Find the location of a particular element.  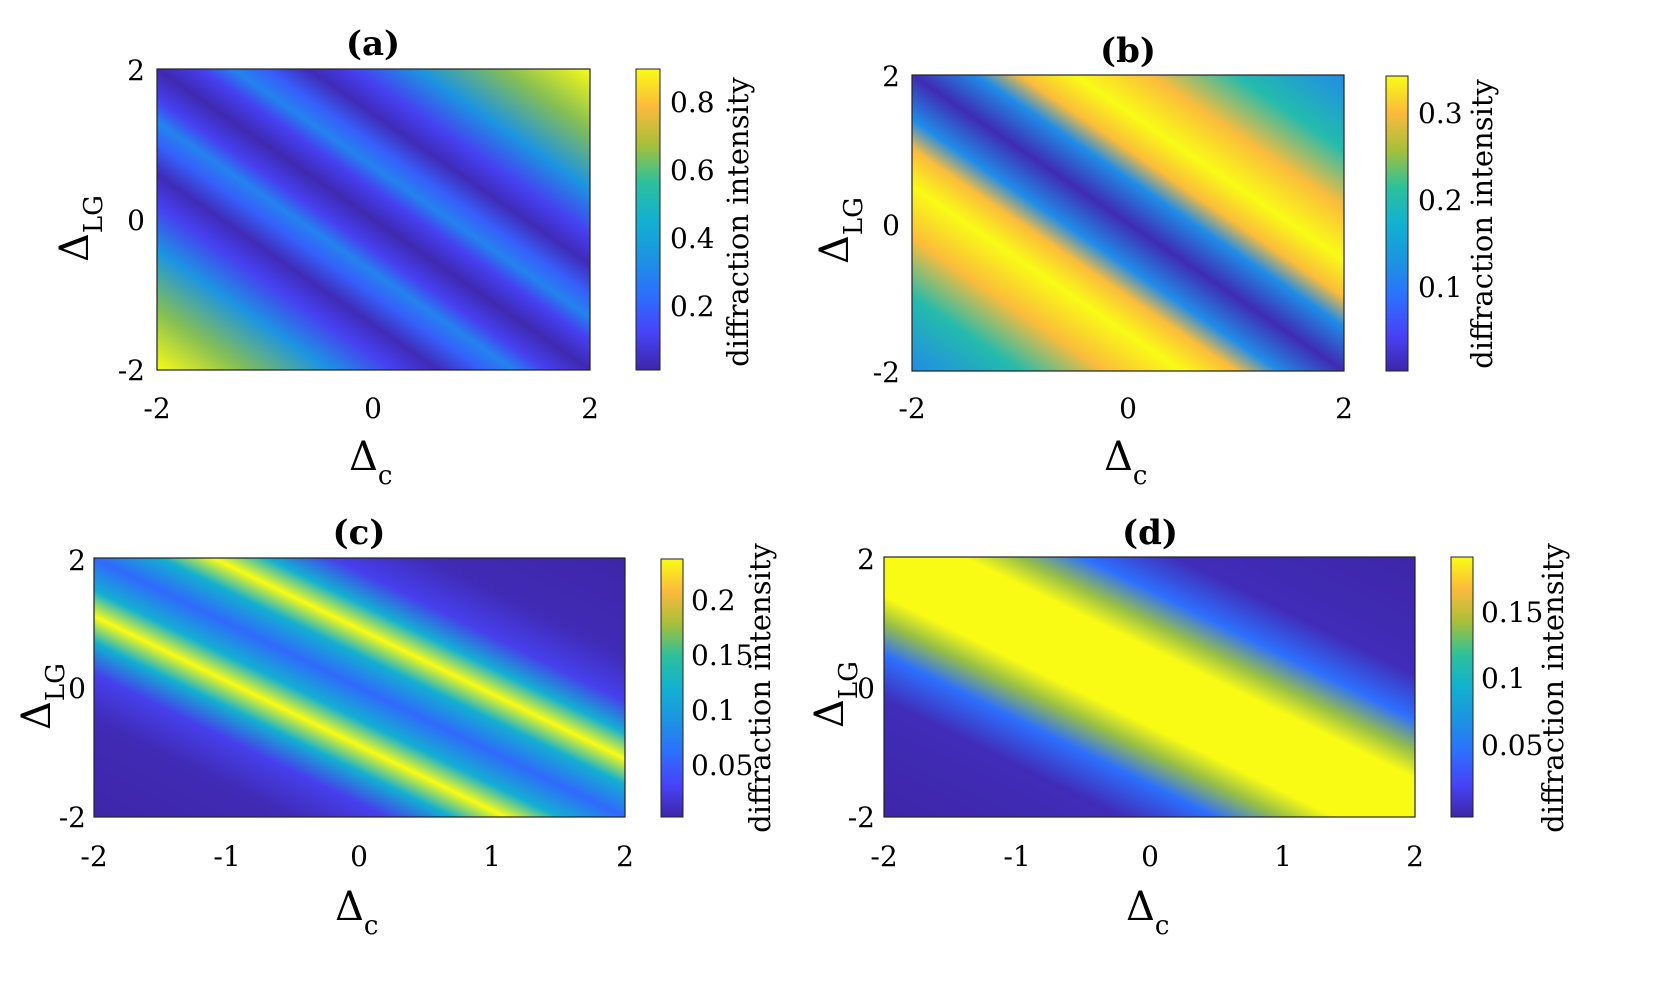

colorbar-tick: 0.8 is located at coordinates (692, 102).